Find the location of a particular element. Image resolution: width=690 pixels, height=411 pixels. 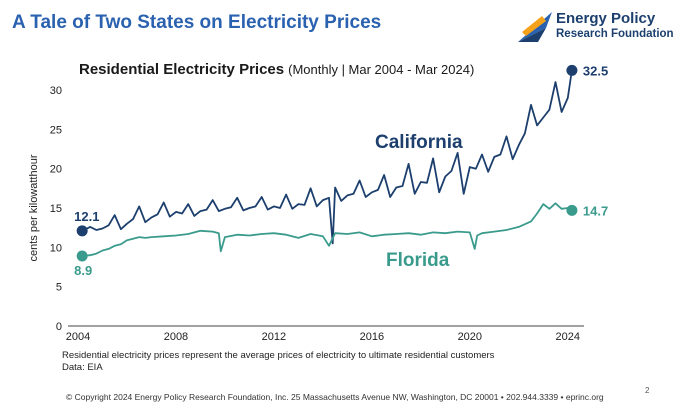

y-axis-label: cents per kilowatthour is located at coordinates (34, 207).